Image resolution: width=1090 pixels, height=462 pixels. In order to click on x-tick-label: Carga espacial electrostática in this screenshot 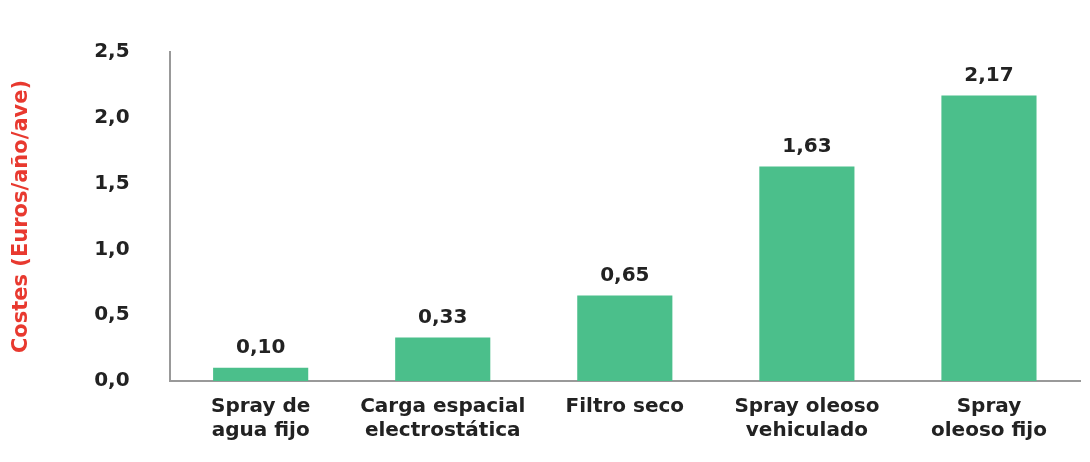, I will do `click(443, 417)`.